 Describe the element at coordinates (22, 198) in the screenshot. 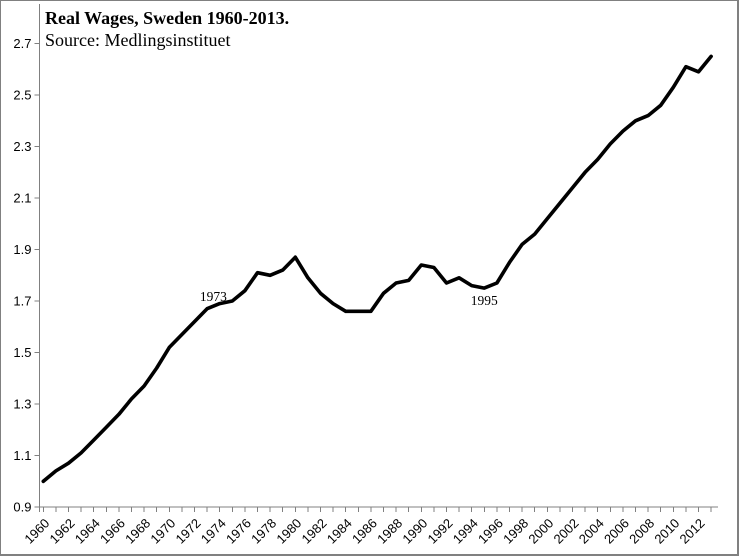

I see `y-tick-label: 2.1` at that location.